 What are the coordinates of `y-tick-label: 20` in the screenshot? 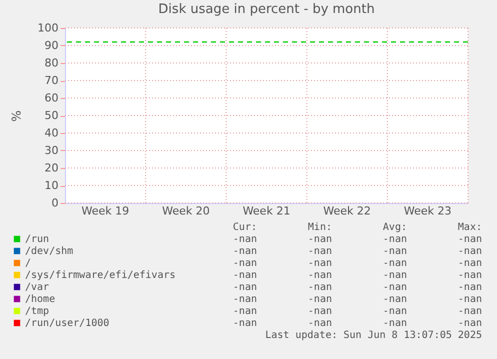 It's located at (51, 168).